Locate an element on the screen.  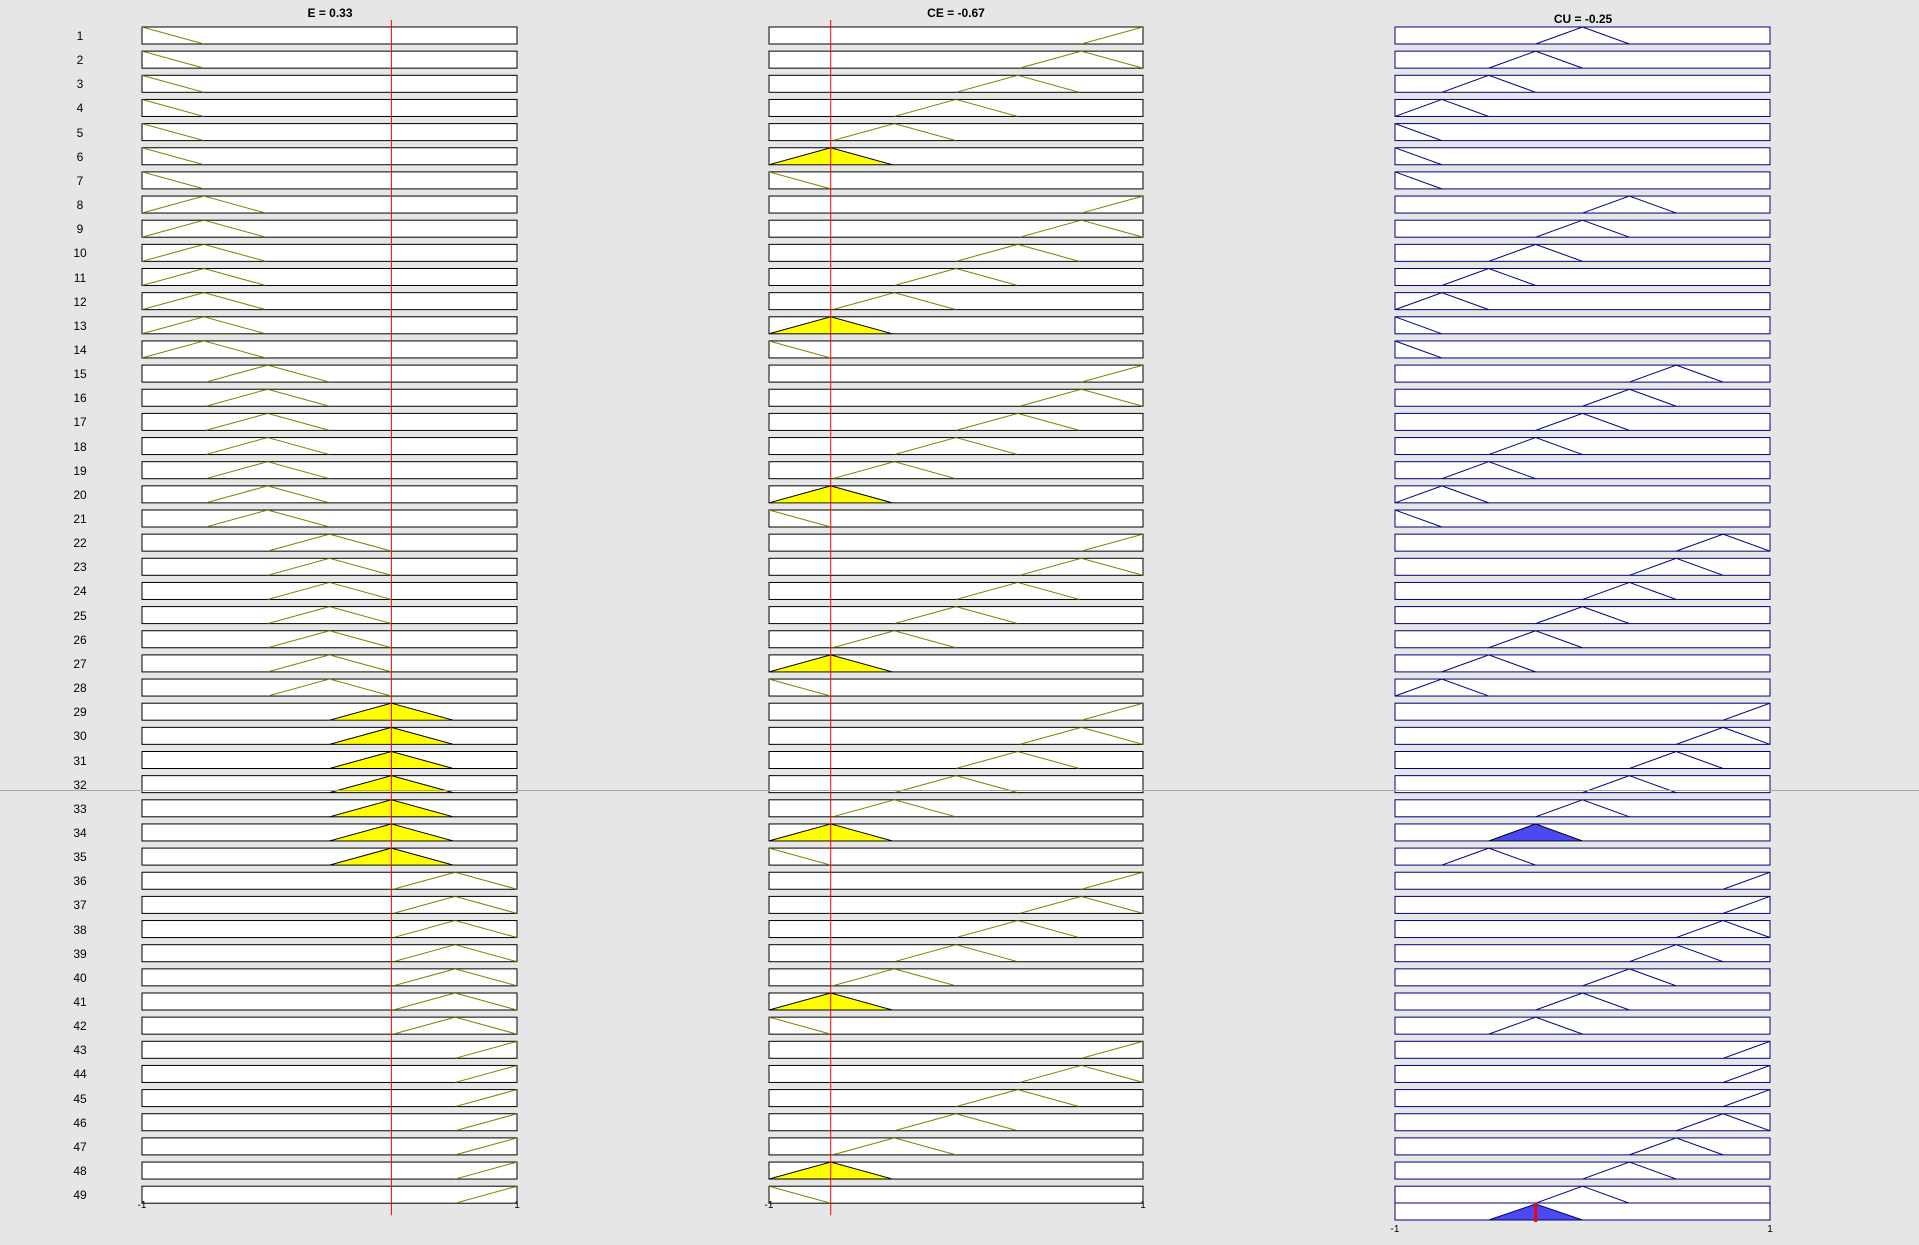
aggregate-output-box is located at coordinates (1582, 1211).